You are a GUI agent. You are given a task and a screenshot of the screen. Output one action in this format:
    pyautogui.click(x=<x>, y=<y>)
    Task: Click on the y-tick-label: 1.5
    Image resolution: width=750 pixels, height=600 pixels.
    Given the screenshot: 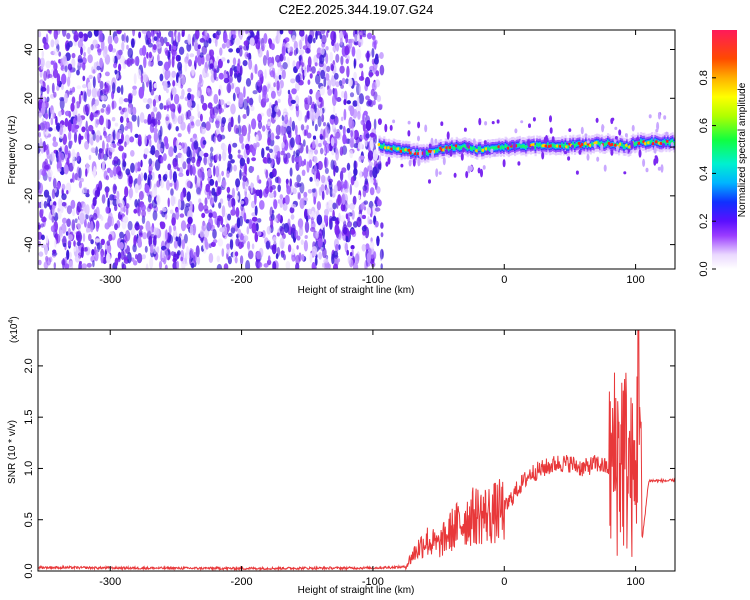 What is the action you would take?
    pyautogui.click(x=29, y=417)
    